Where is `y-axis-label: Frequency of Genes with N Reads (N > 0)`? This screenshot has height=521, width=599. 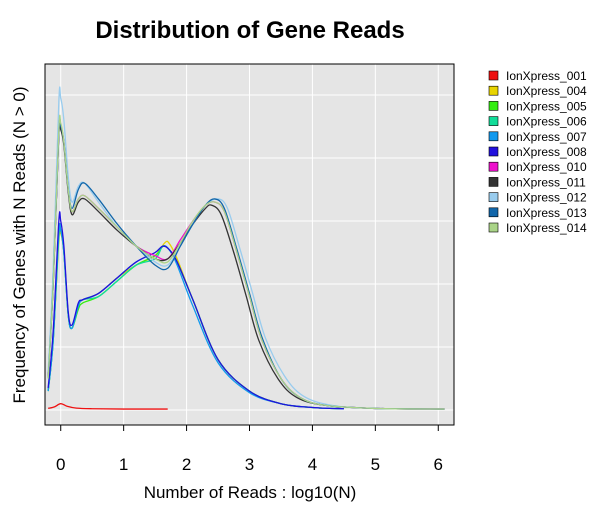
y-axis-label: Frequency of Genes with N Reads (N > 0) is located at coordinates (19, 245).